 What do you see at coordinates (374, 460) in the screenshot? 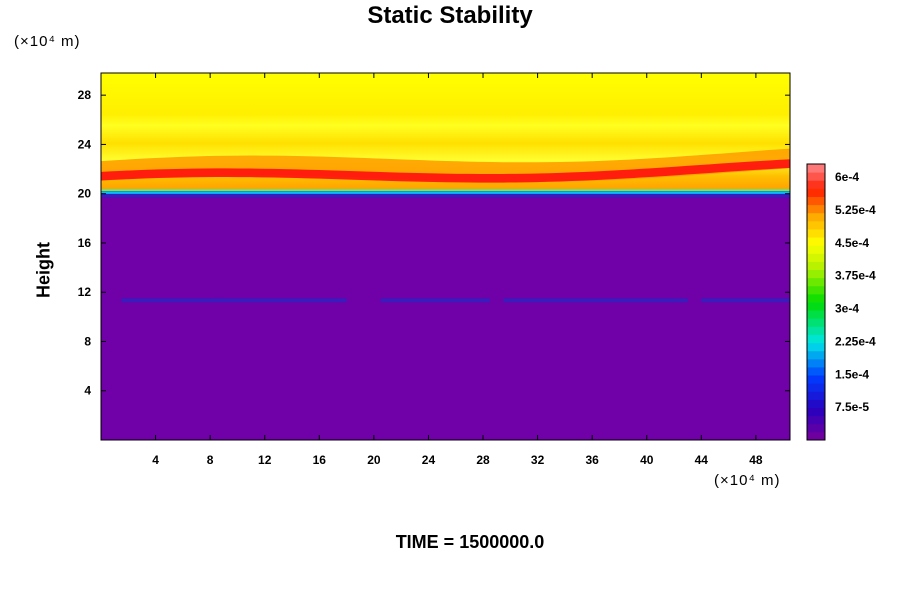
I see `x-tick-label-20: 20` at bounding box center [374, 460].